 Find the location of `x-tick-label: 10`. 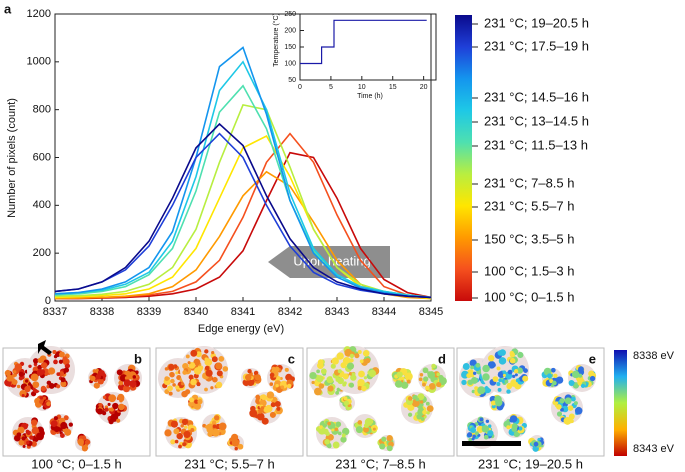

x-tick-label: 10 is located at coordinates (362, 87).